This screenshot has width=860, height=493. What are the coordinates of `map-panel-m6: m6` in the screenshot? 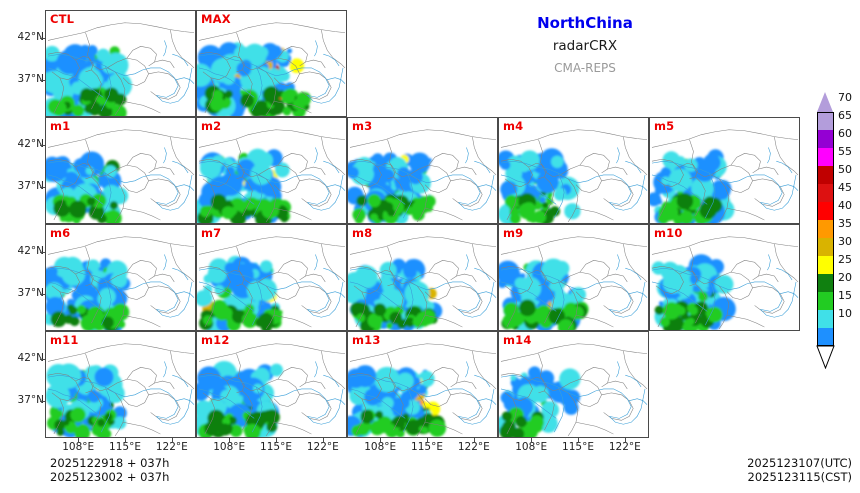 It's located at (120, 277).